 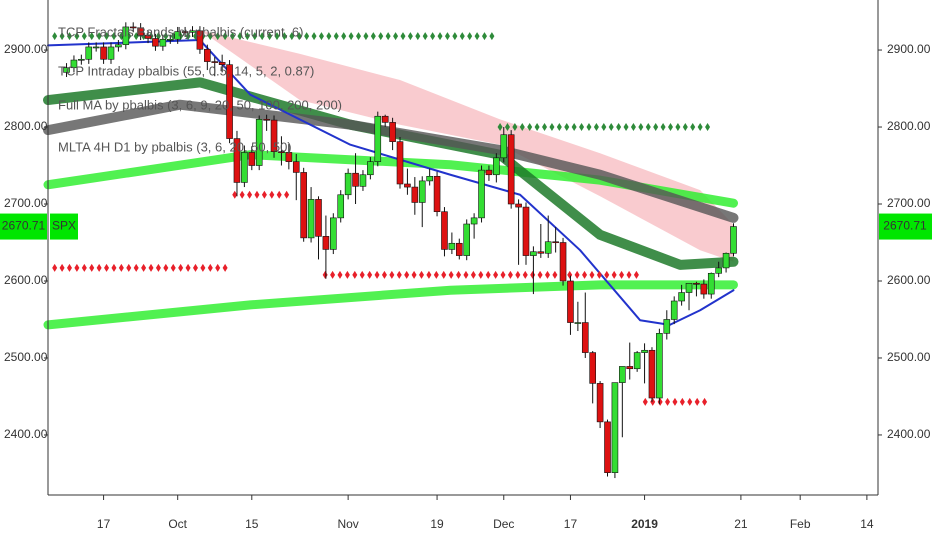 I want to click on indicator-label: MLTA 4H D1 by pbalbis (3, 6, 20, 50, 50), so click(x=175, y=146).